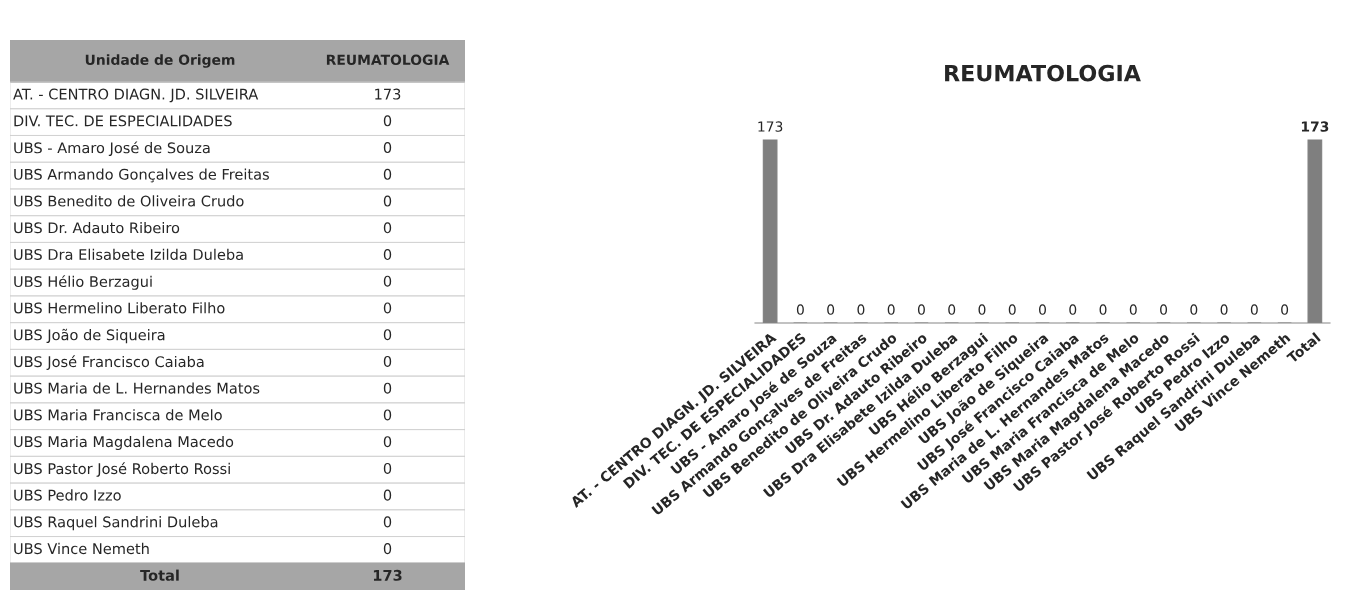  I want to click on category-label: UBS Raquel Sandrini Duleba, so click(116, 523).